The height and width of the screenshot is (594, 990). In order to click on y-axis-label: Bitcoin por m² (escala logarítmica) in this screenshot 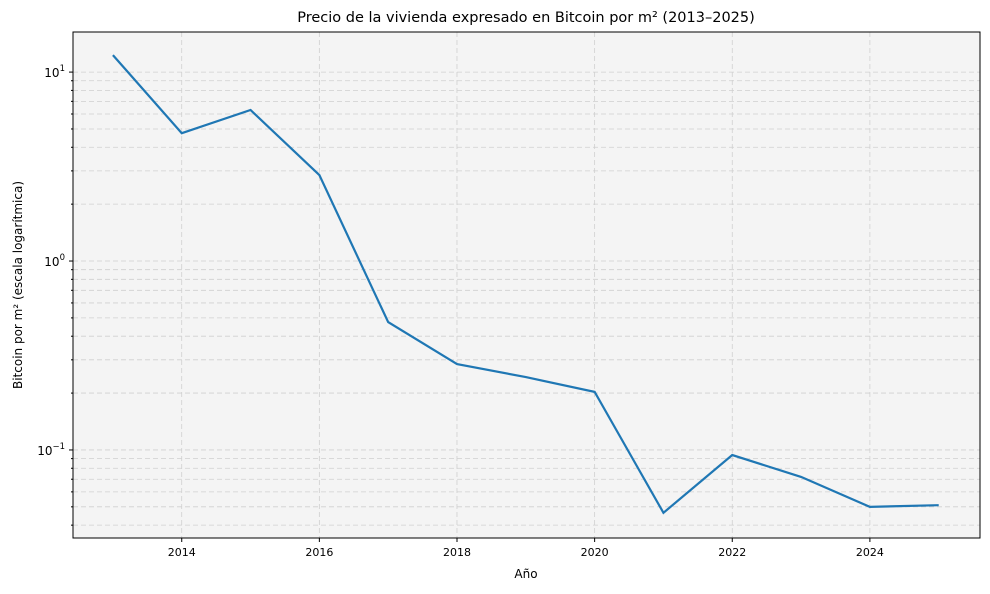, I will do `click(18, 285)`.